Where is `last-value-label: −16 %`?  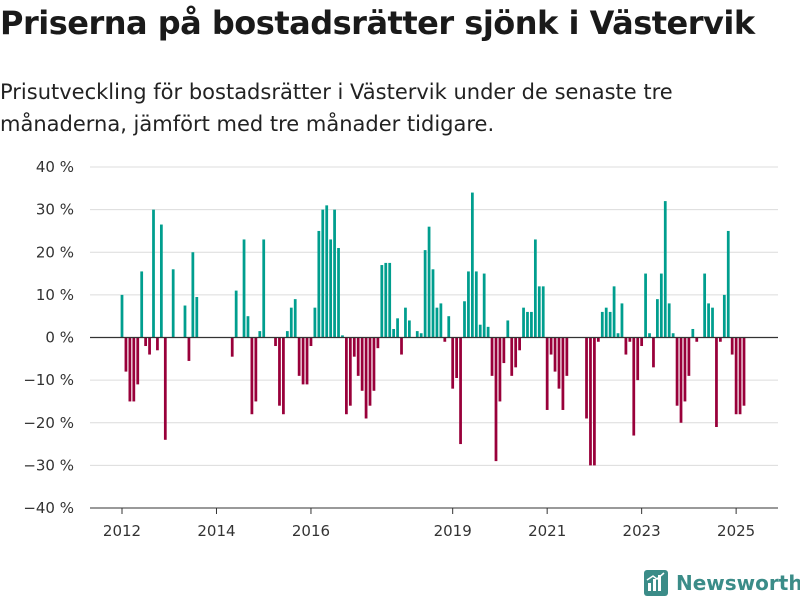 last-value-label: −16 % is located at coordinates (769, 2).